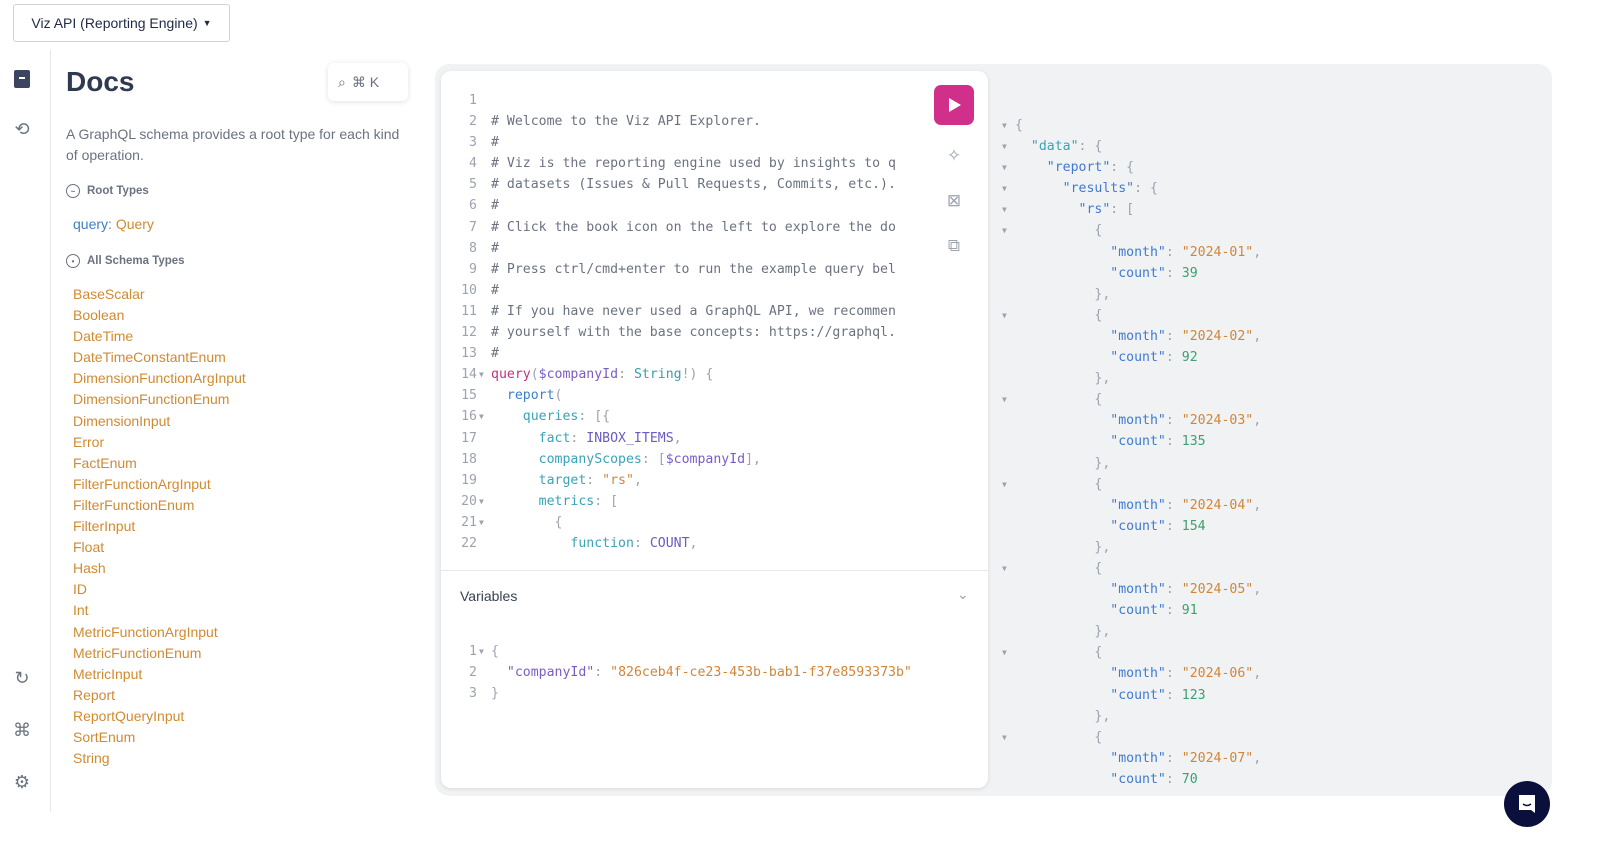 The width and height of the screenshot is (1600, 849). Describe the element at coordinates (80, 589) in the screenshot. I see `schema-type-link: ID` at that location.